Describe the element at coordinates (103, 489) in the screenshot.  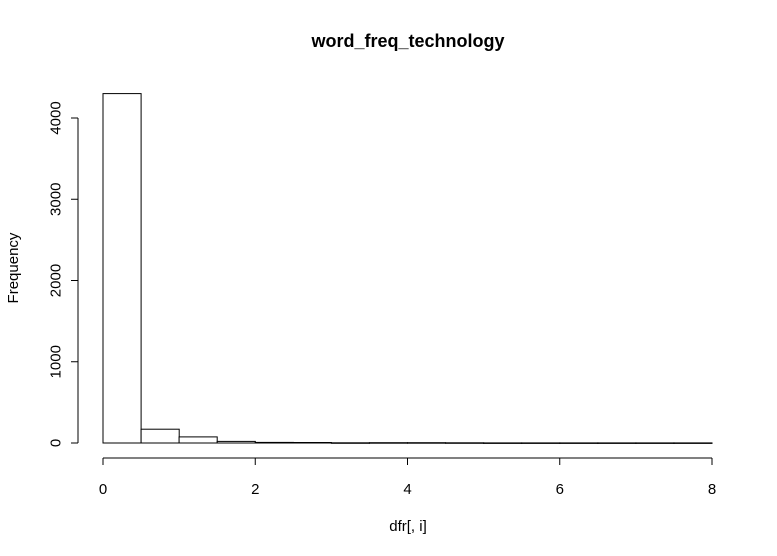
I see `x-tick-label: 0` at that location.